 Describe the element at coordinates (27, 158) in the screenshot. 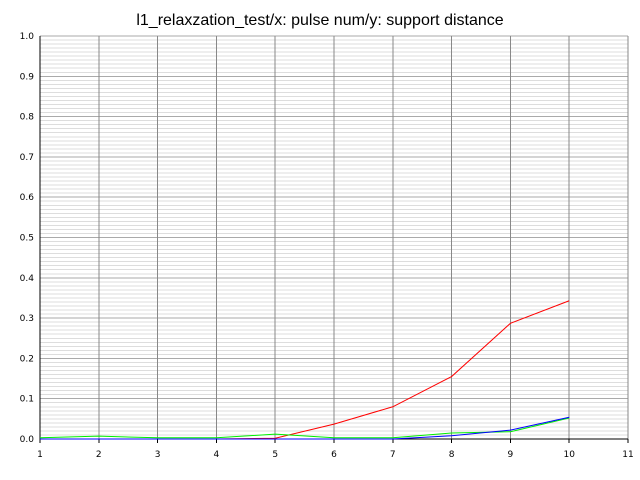

I see `y-tick-label: 0.7` at that location.